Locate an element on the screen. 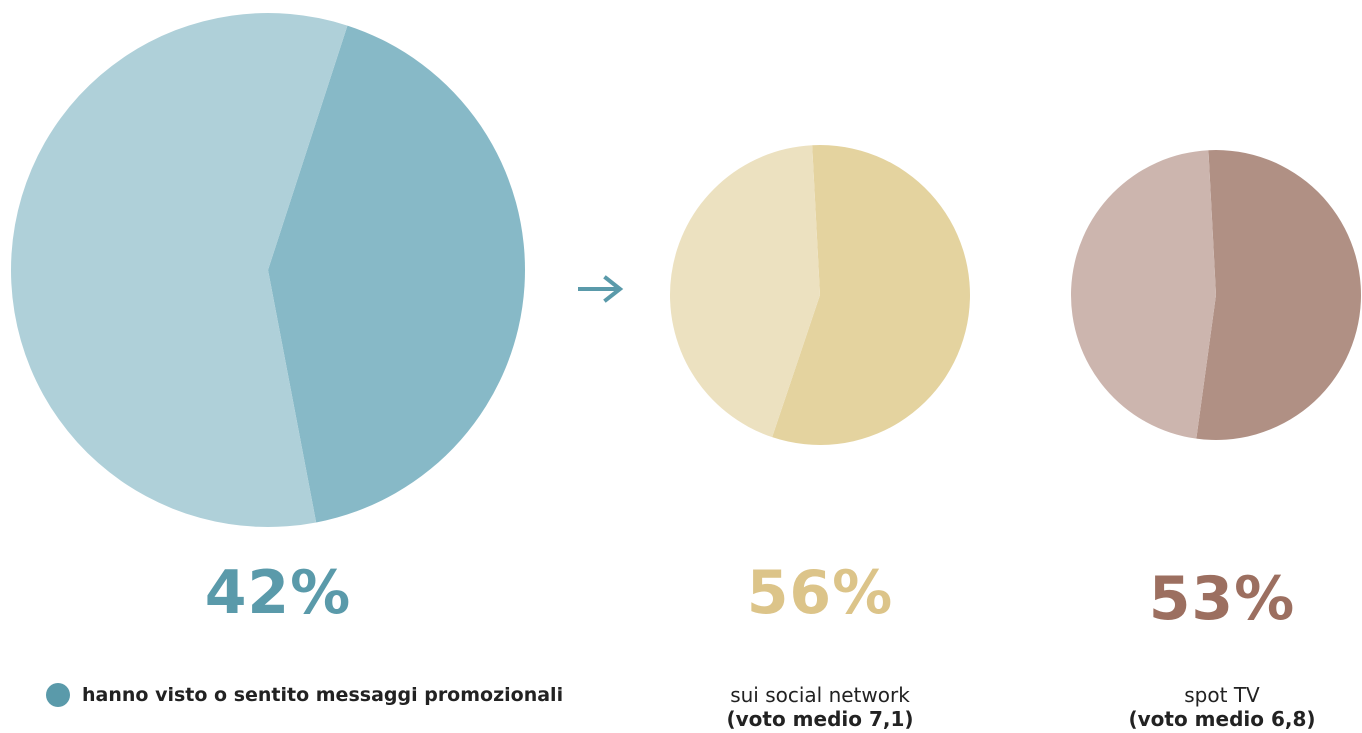  tv-percentage-label: 53% is located at coordinates (1222, 599).